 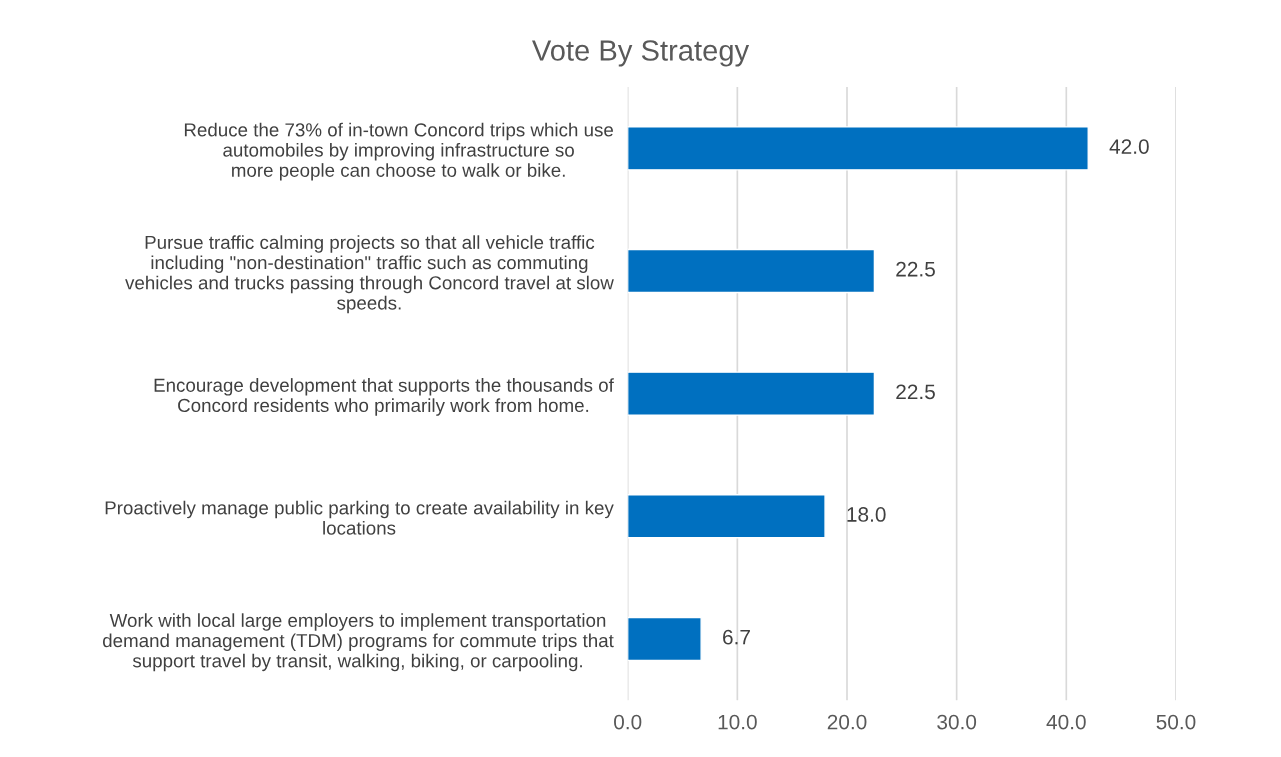 What do you see at coordinates (358, 642) in the screenshot?
I see `y-tick-label: Work with local large employers to implement transportation demand management (TDM) programs for commute trips that support travel by transit, walking, biking, or carpooling.` at bounding box center [358, 642].